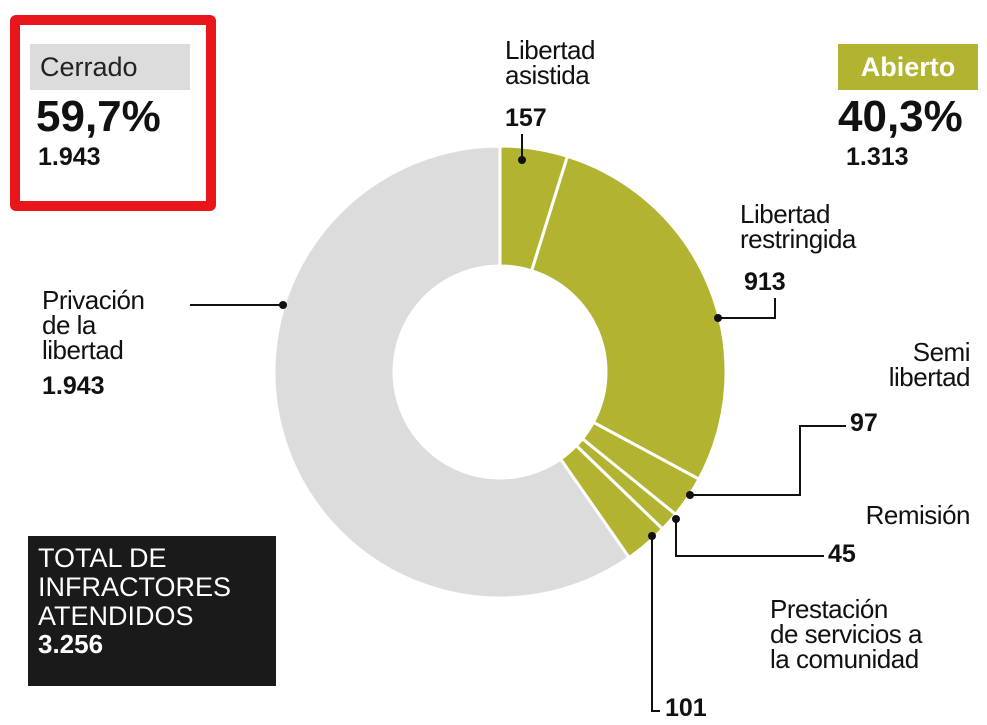 This screenshot has width=987, height=725. What do you see at coordinates (110, 67) in the screenshot?
I see `group-name: Cerrado` at bounding box center [110, 67].